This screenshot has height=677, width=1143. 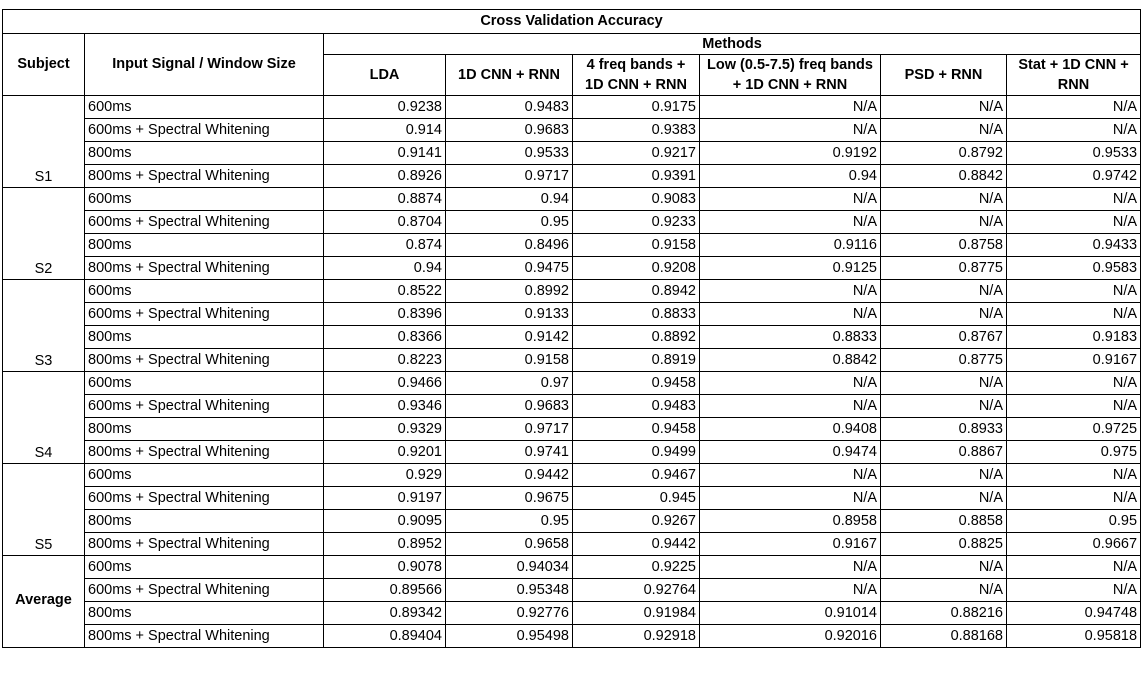 I want to click on accuracy-cell: 0.9675, so click(x=509, y=498).